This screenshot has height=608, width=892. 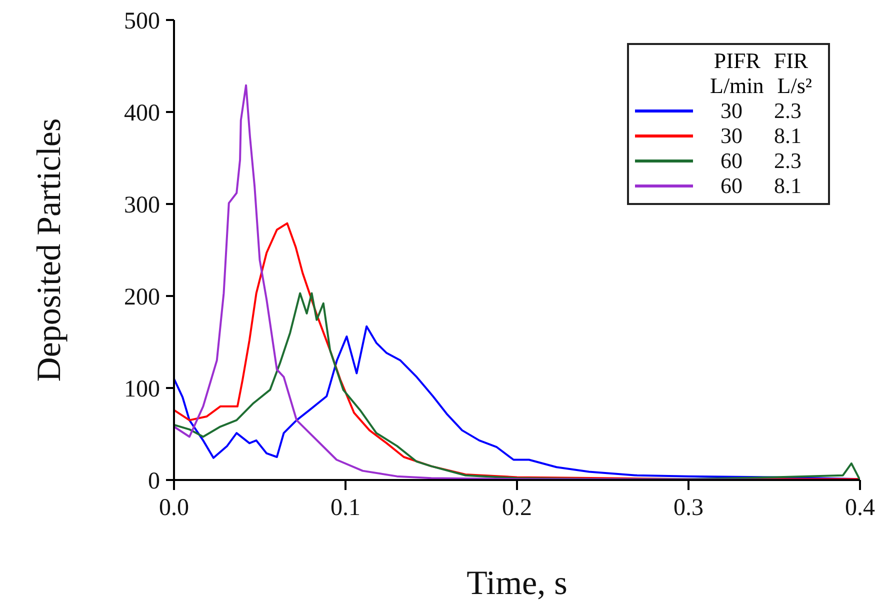 I want to click on x-tick-label: 0.4, so click(x=860, y=508).